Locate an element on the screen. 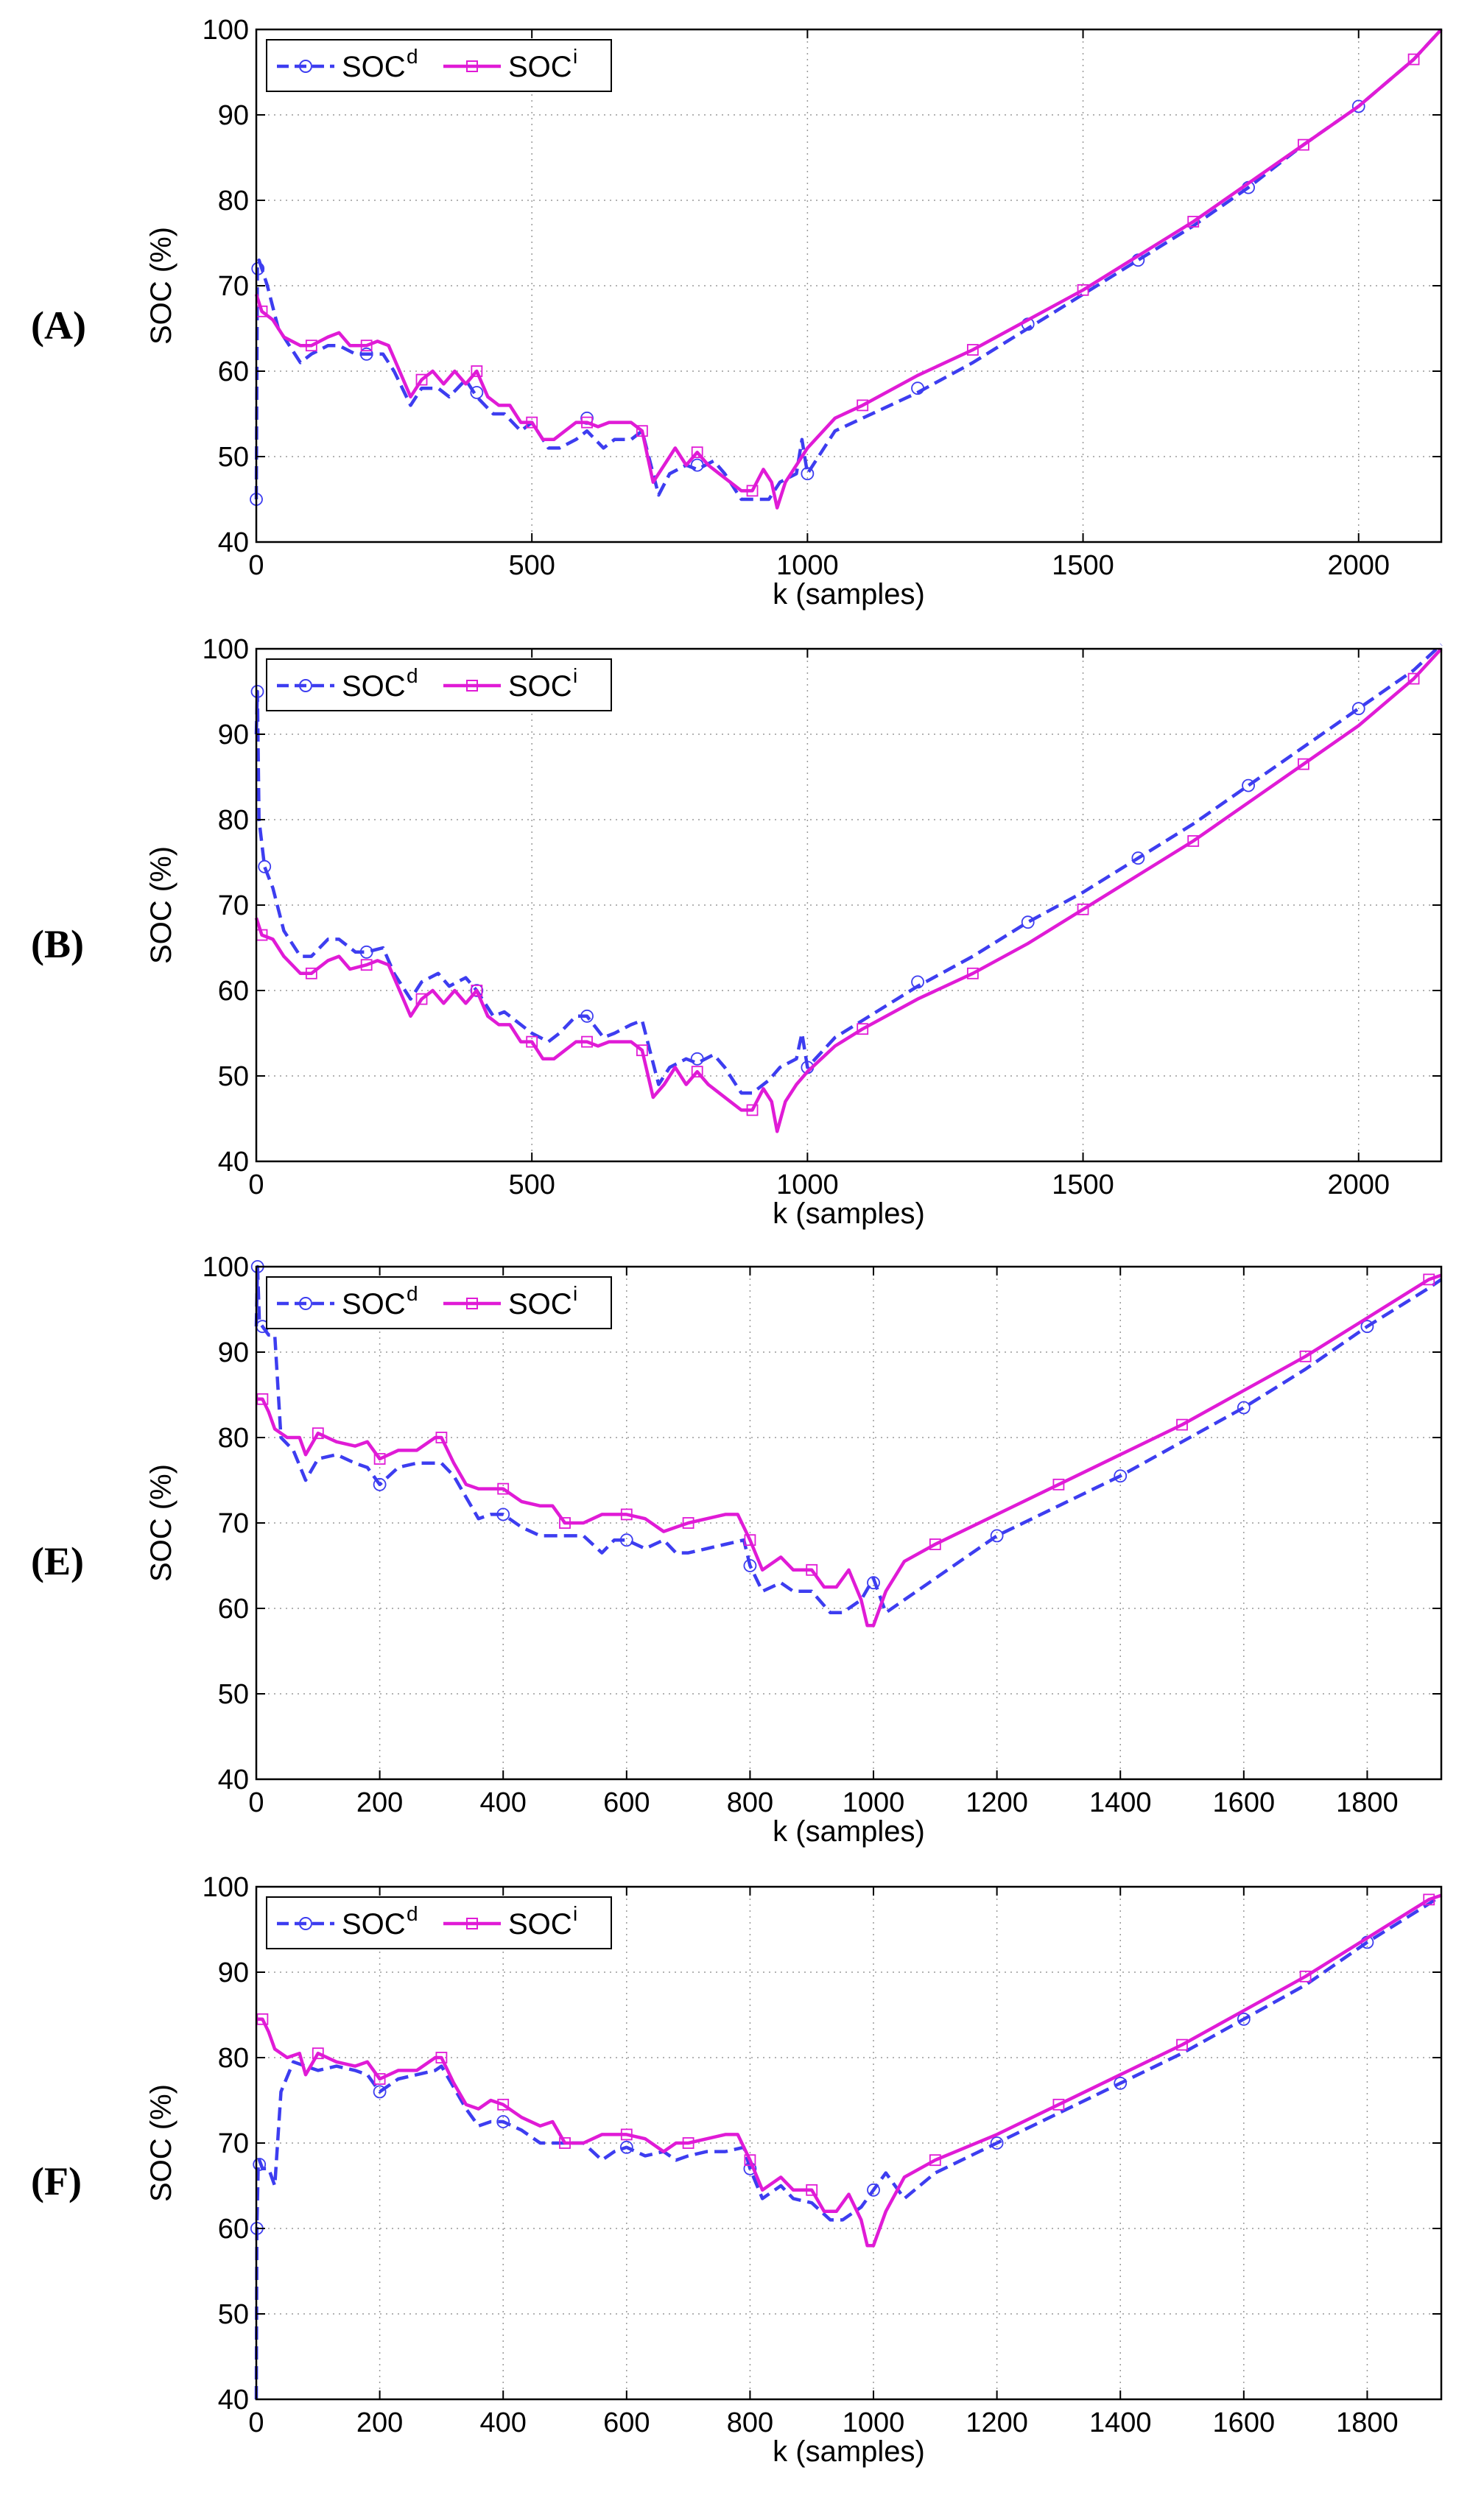  chart-3-x-tick-label-4: 800 is located at coordinates (750, 2422).